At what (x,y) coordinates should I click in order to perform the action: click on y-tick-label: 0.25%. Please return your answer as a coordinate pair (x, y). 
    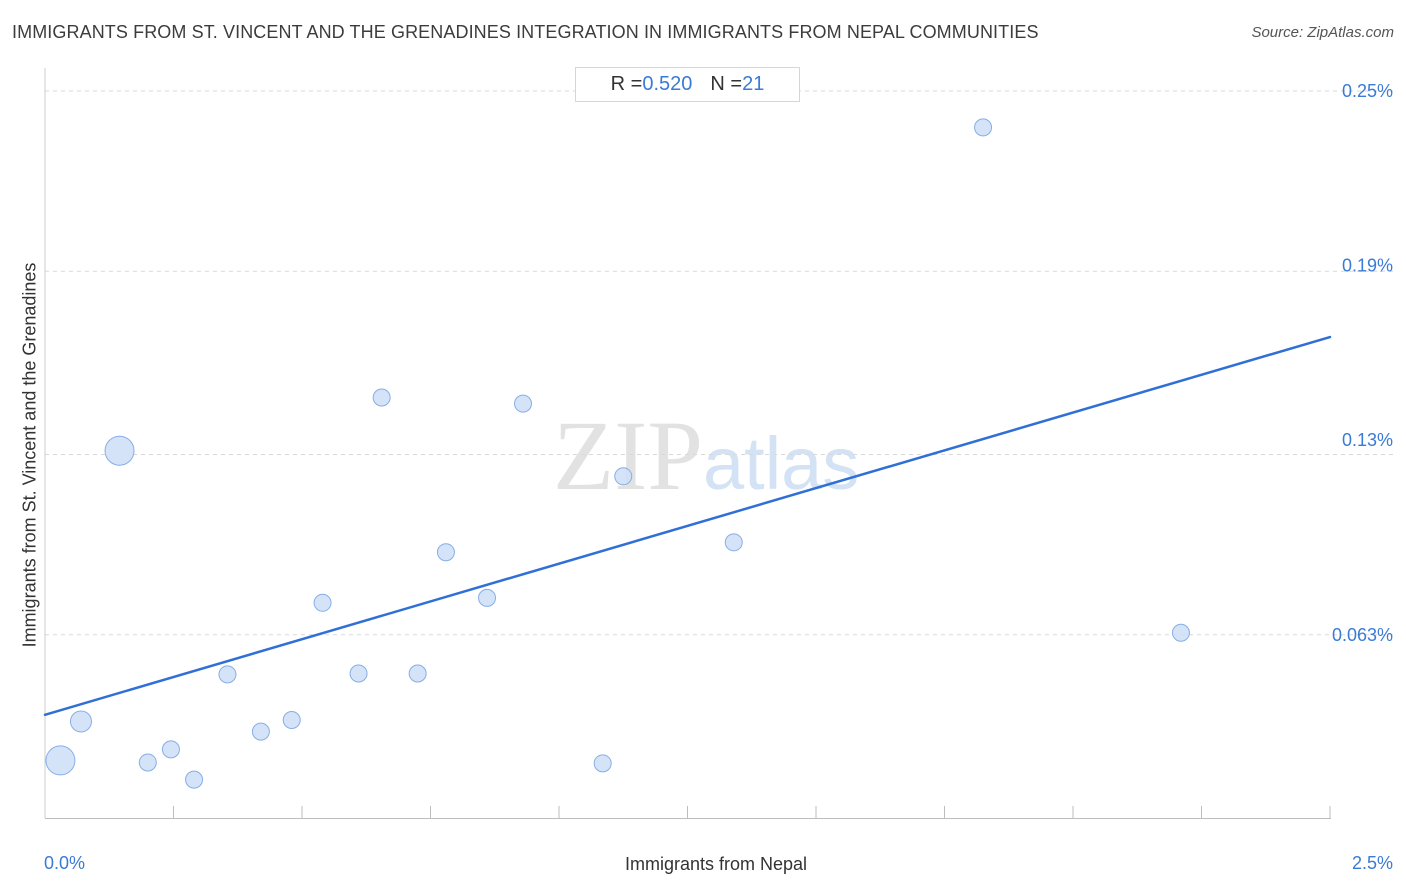
    Looking at the image, I should click on (1367, 91).